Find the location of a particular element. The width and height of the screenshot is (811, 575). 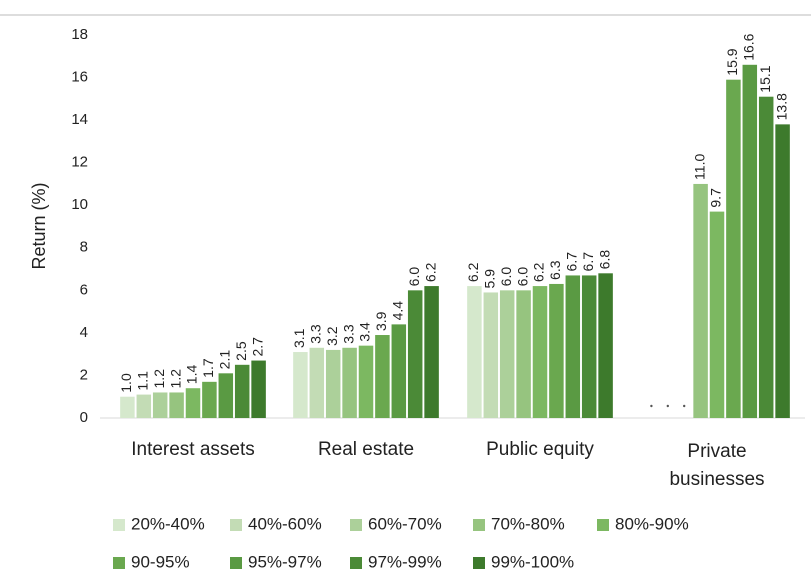

data-label: 6.8 is located at coordinates (604, 260).